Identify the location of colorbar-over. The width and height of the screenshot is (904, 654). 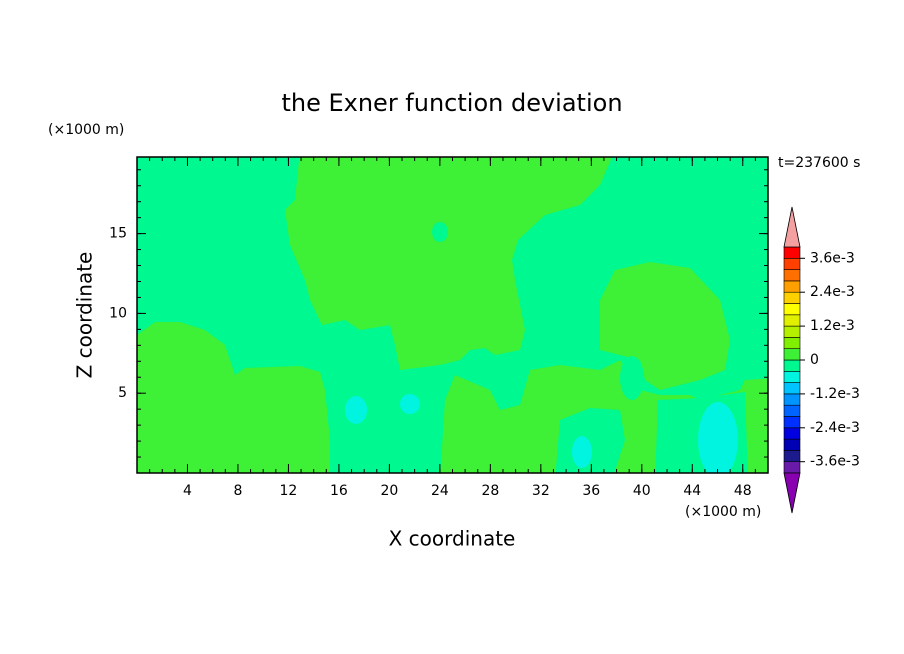
(792, 227).